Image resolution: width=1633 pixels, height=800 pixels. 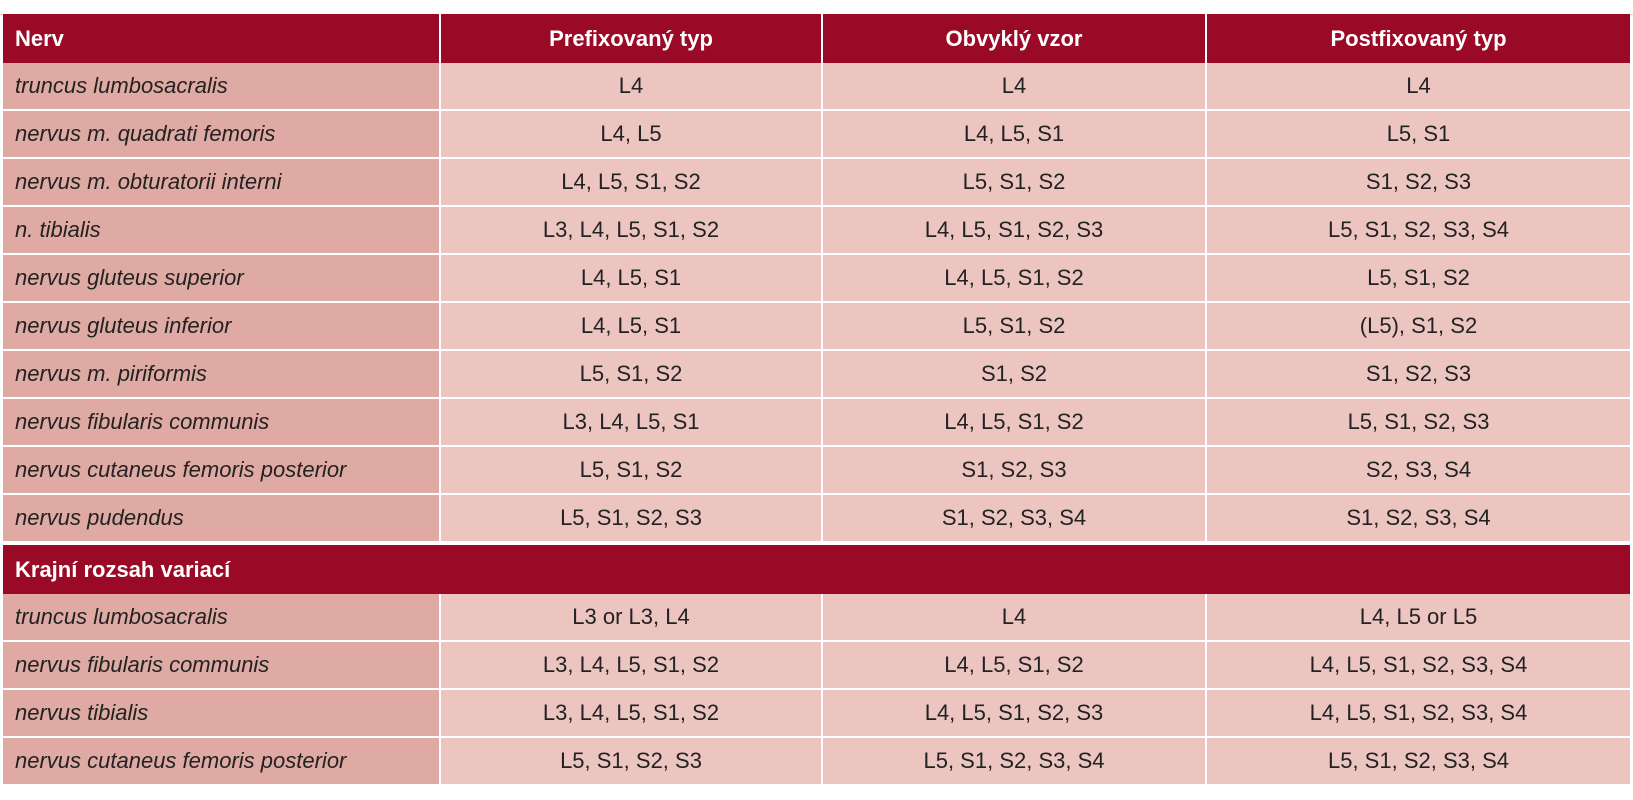 I want to click on section-header-row: Krajní rozsah variací, so click(x=816, y=567).